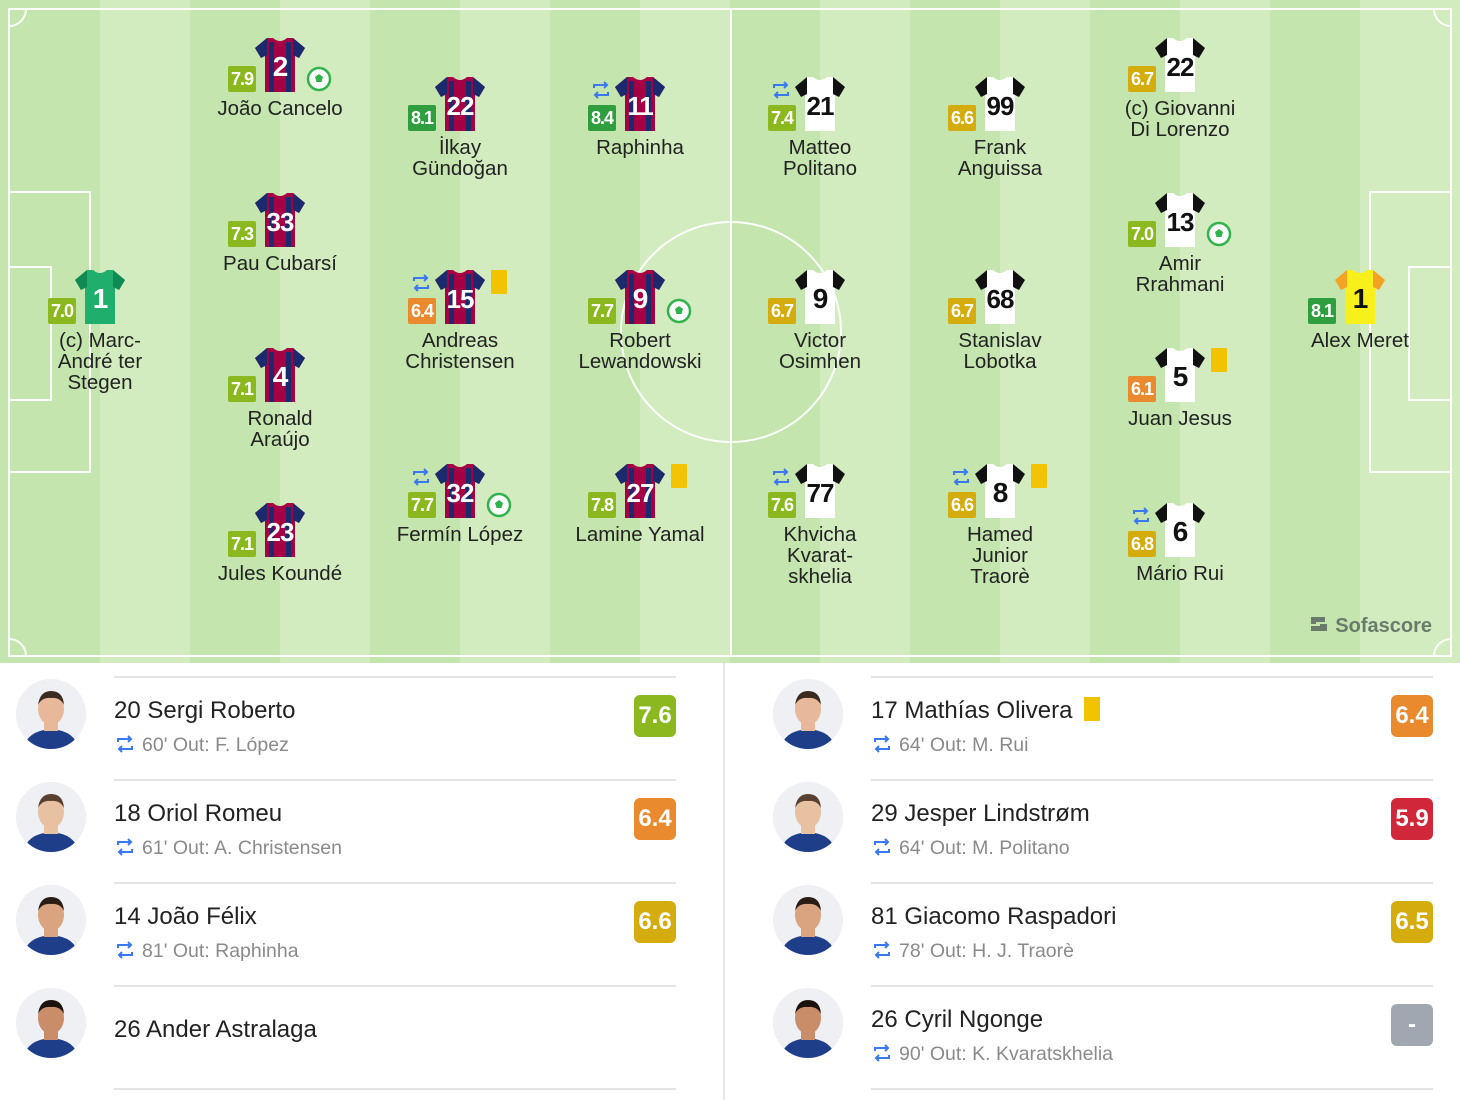  I want to click on svg-text: 6, so click(1180, 531).